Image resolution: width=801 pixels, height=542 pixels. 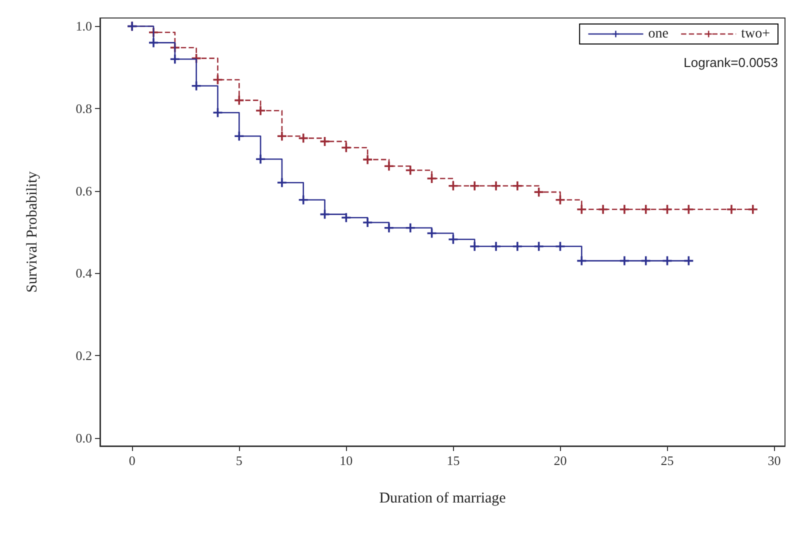 What do you see at coordinates (731, 62) in the screenshot?
I see `annotation: Logrank=0.0053` at bounding box center [731, 62].